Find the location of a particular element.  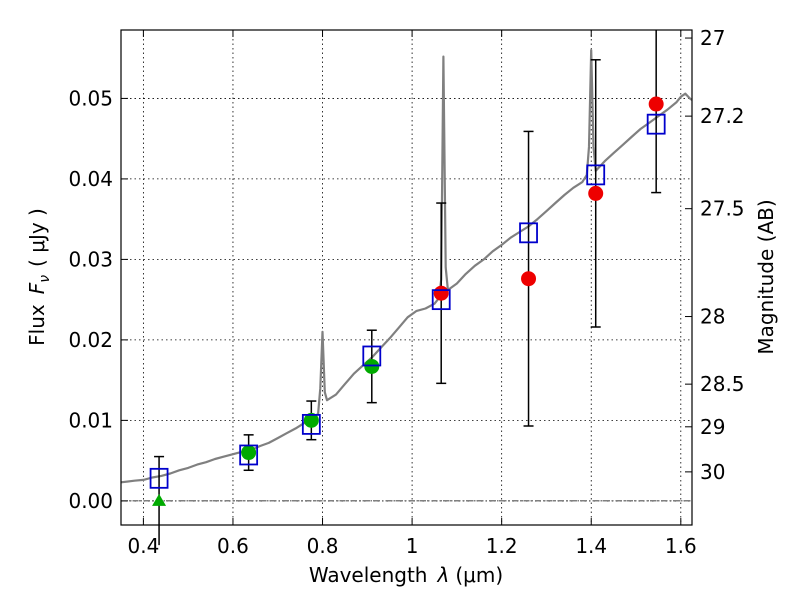

x-axis-title-text: Wavelength is located at coordinates (368, 575).